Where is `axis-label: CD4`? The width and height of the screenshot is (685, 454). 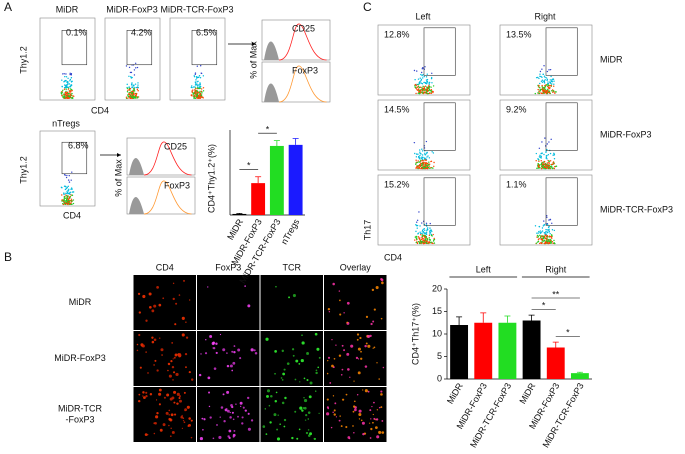 axis-label: CD4 is located at coordinates (72, 215).